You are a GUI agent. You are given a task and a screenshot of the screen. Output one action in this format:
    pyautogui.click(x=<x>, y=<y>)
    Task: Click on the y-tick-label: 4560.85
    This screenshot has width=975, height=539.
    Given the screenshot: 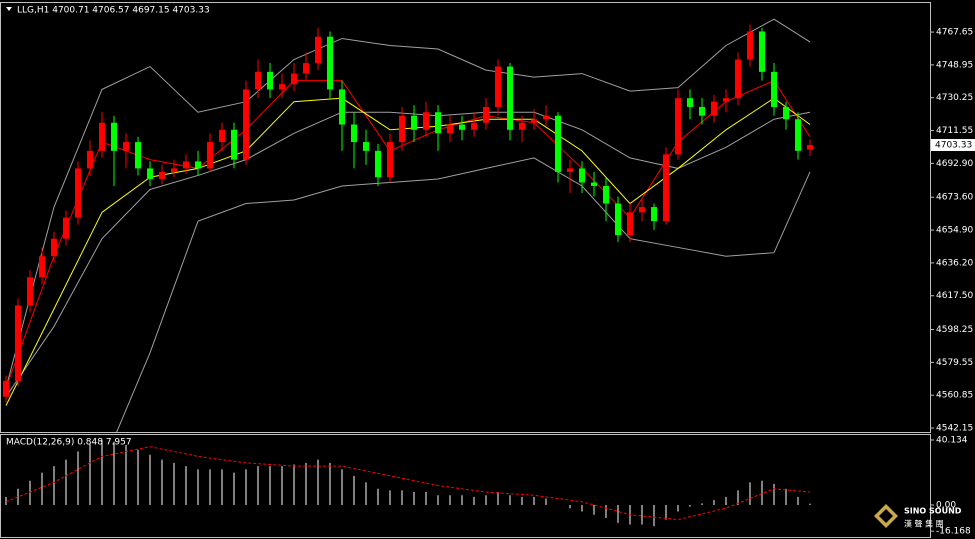 What is the action you would take?
    pyautogui.click(x=954, y=396)
    